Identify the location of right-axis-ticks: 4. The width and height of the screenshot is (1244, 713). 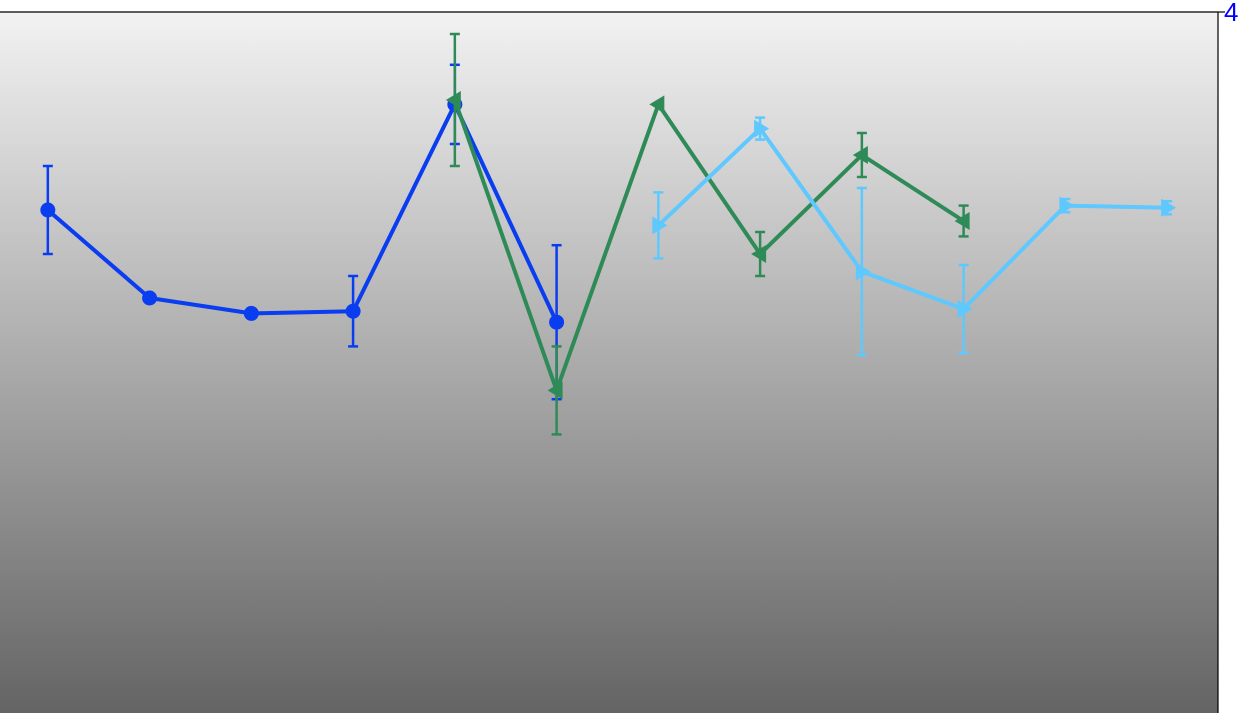
(1228, 13).